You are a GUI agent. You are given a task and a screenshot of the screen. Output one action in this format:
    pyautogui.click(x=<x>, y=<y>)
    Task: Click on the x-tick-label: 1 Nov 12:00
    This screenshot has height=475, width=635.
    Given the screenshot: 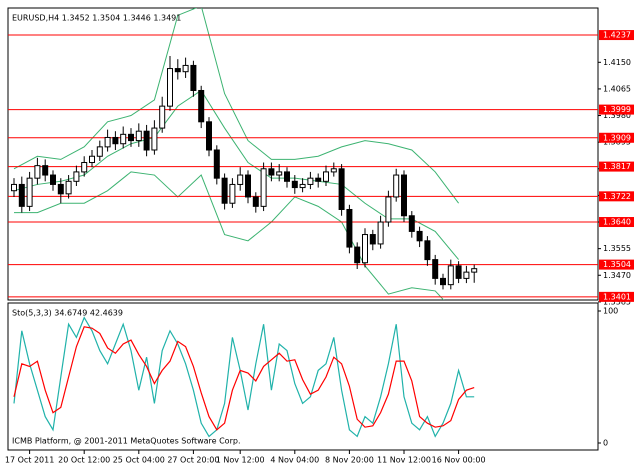 What is the action you would take?
    pyautogui.click(x=240, y=460)
    